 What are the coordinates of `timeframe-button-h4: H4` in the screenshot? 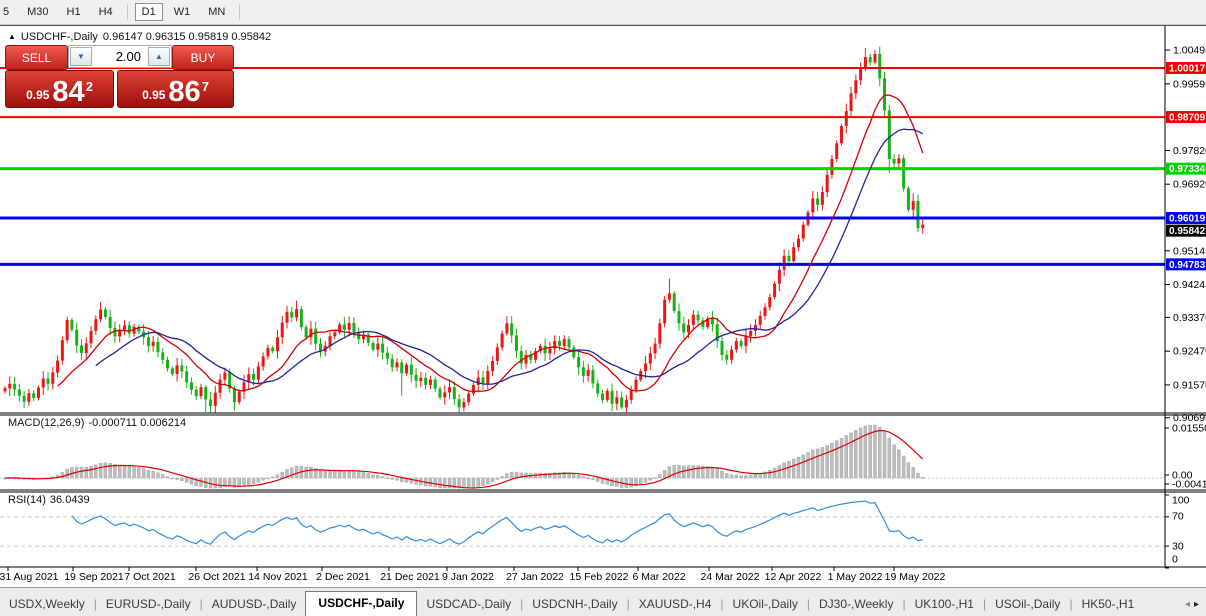 It's located at (105, 12).